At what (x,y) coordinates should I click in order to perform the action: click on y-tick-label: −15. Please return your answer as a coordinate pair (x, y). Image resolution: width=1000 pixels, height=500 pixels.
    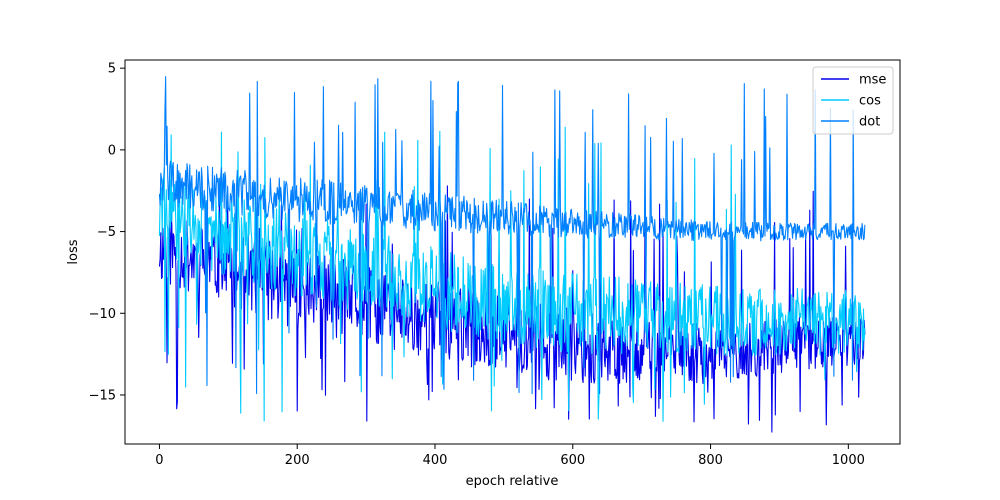
    Looking at the image, I should click on (102, 395).